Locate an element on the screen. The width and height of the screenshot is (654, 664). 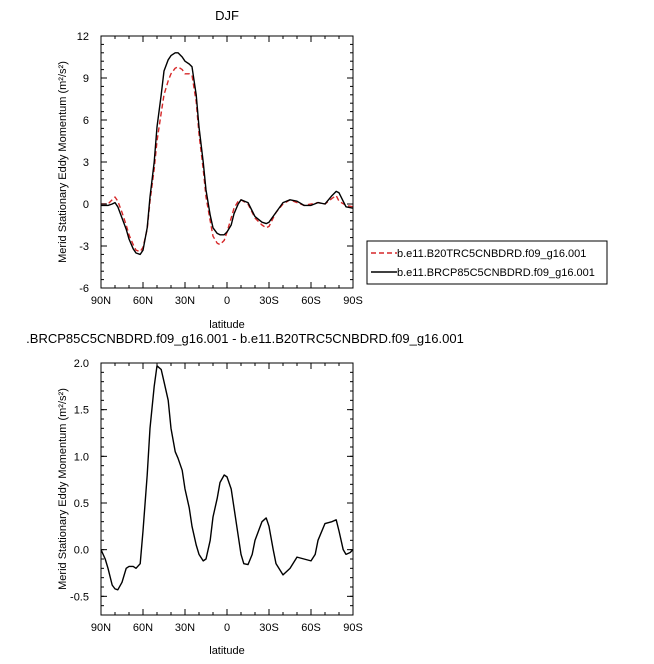
chart1-xtick-label: 90N is located at coordinates (101, 628).